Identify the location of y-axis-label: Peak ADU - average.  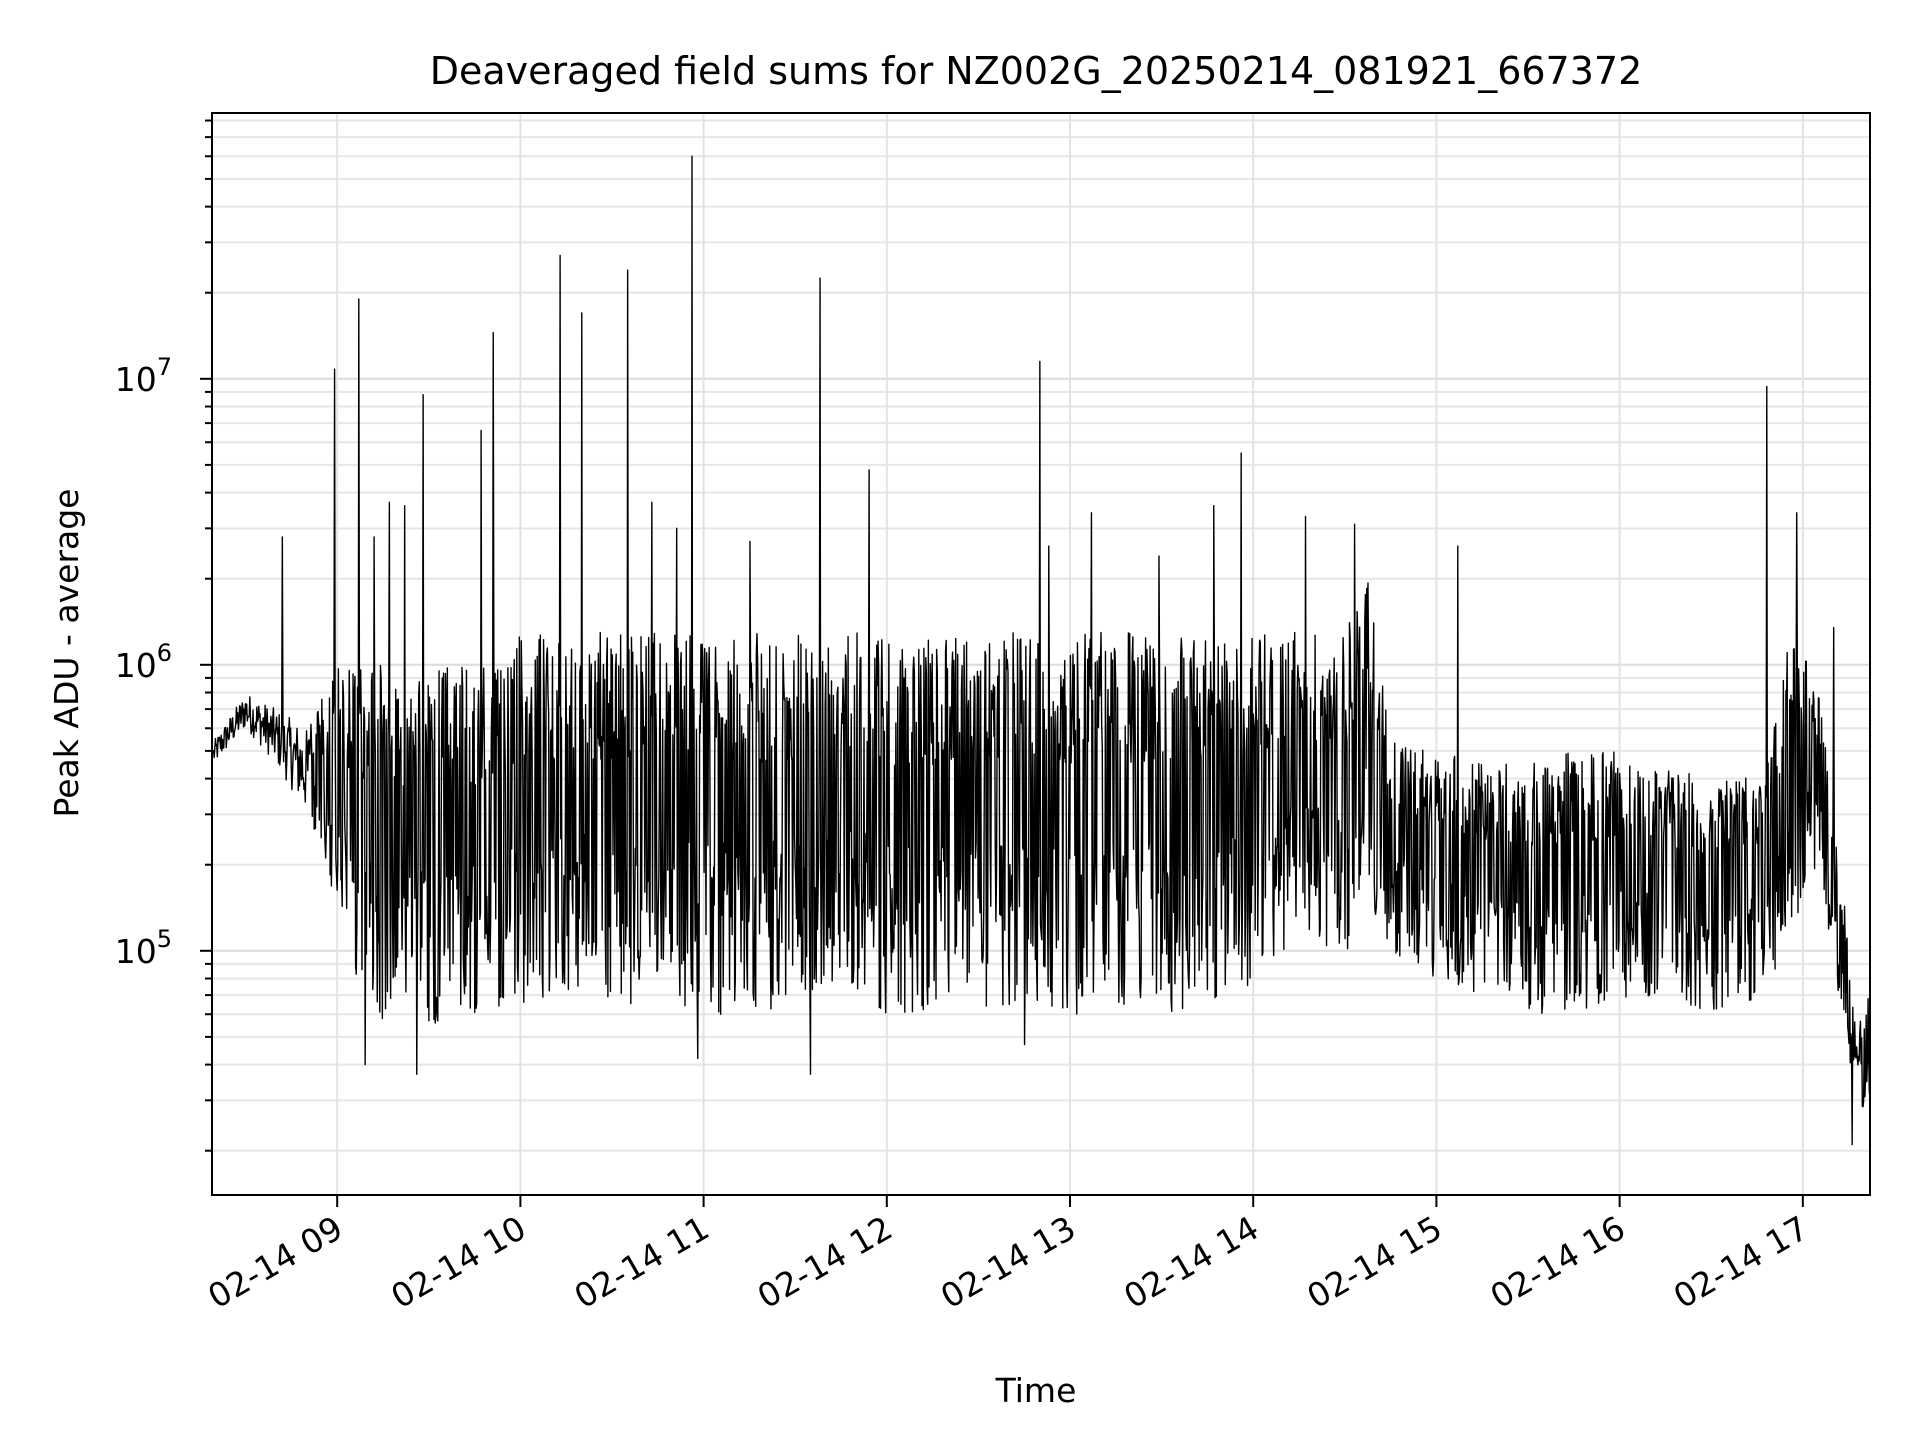
(66, 653).